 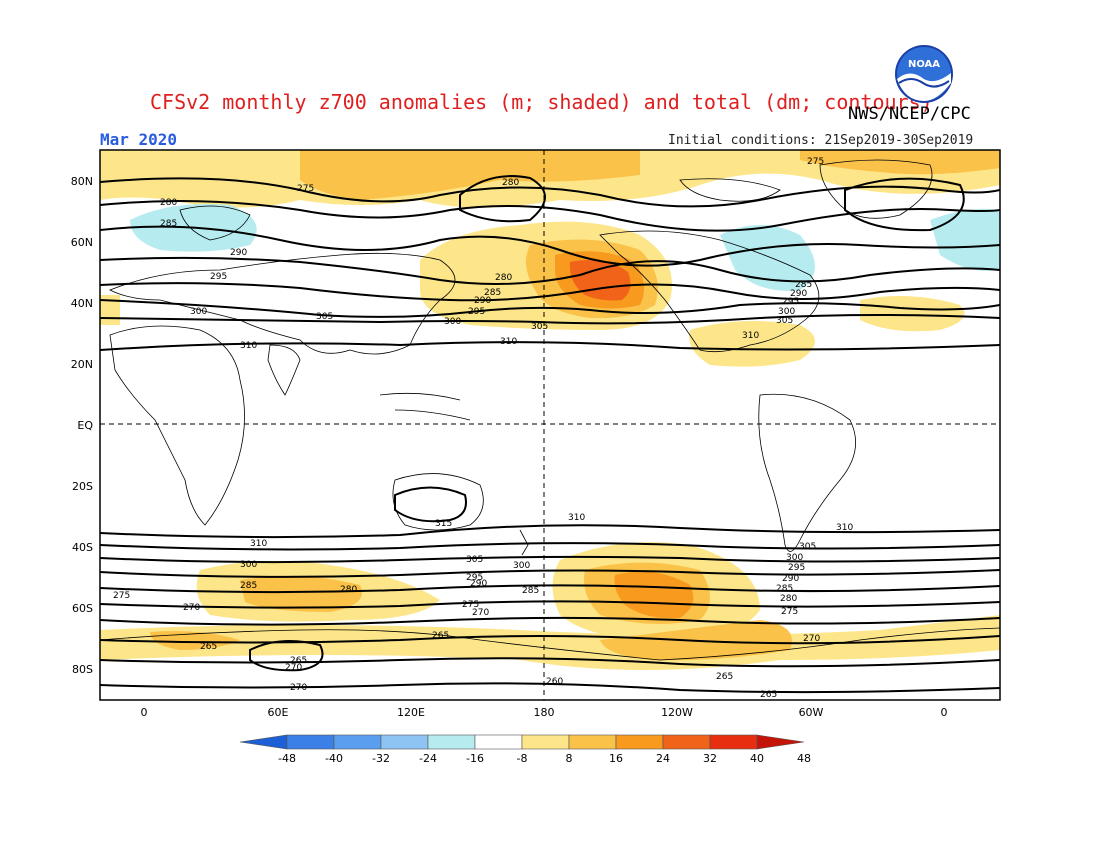 What do you see at coordinates (569, 758) in the screenshot?
I see `colorbar-label: 8` at bounding box center [569, 758].